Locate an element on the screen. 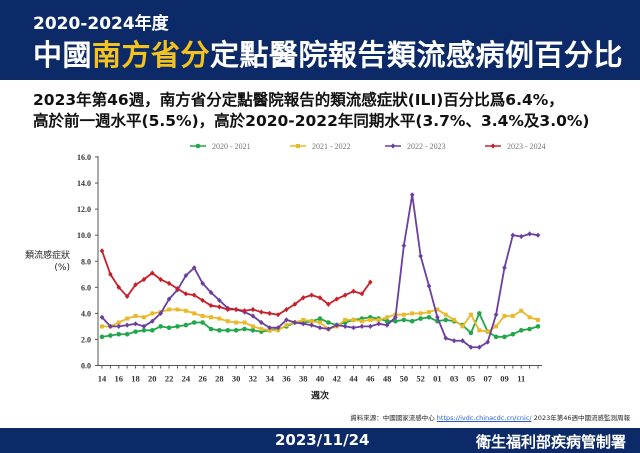 The image size is (640, 453). title-post: 定點醫院報告類流感病例百分比 is located at coordinates (417, 55).